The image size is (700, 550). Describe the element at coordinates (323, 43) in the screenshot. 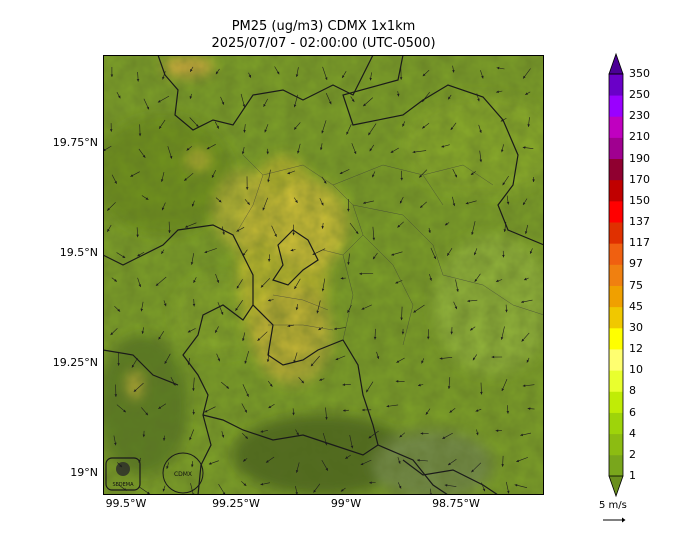

I see `map-subtitle: 2025/07/07 - 02:00:00 (UTC-0500)` at that location.